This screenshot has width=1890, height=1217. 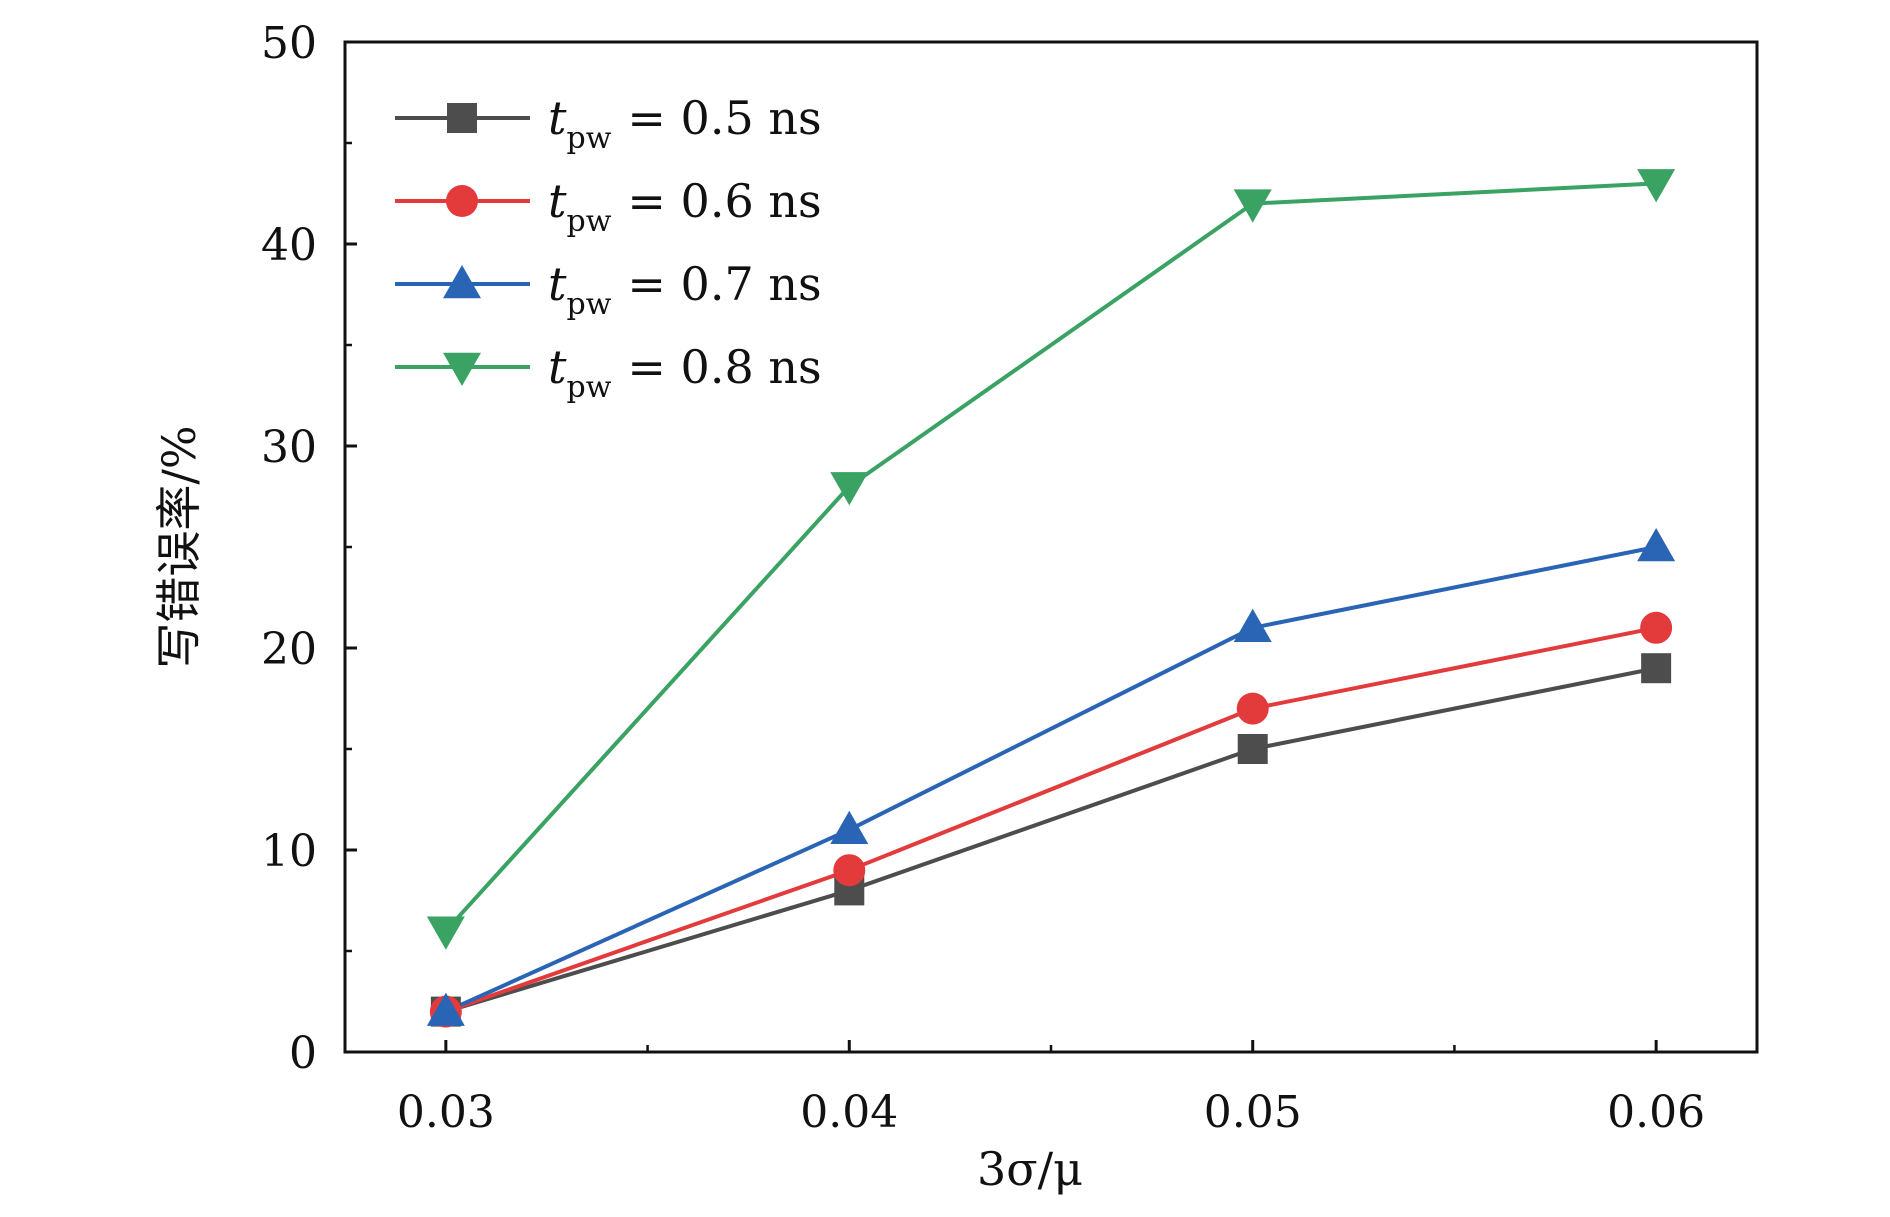 What do you see at coordinates (1656, 1112) in the screenshot?
I see `x-tick-label: 0.06` at bounding box center [1656, 1112].